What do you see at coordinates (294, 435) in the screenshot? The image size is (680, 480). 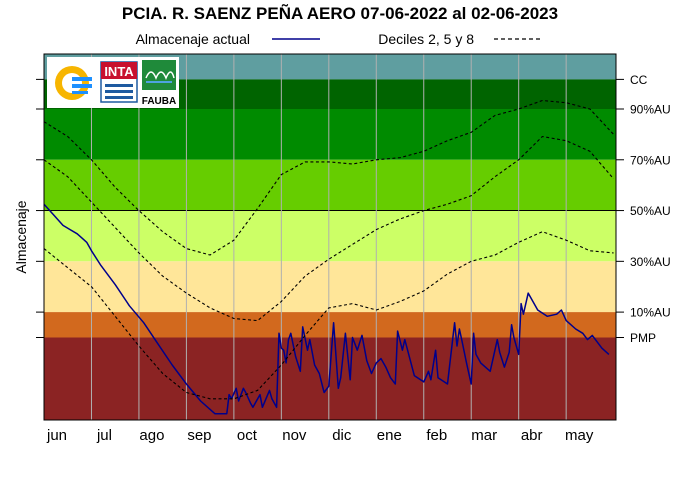 I see `x-tick-nov: nov` at bounding box center [294, 435].